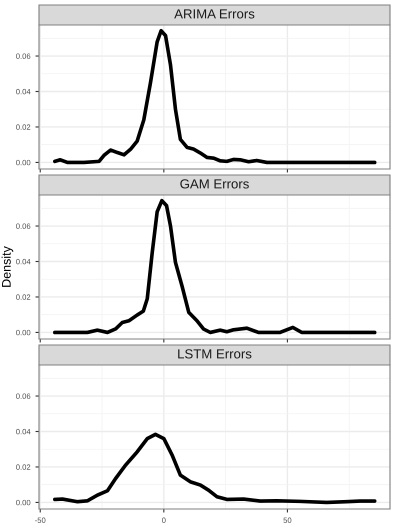 The height and width of the screenshot is (528, 396). What do you see at coordinates (214, 468) in the screenshot?
I see `line-series` at bounding box center [214, 468].